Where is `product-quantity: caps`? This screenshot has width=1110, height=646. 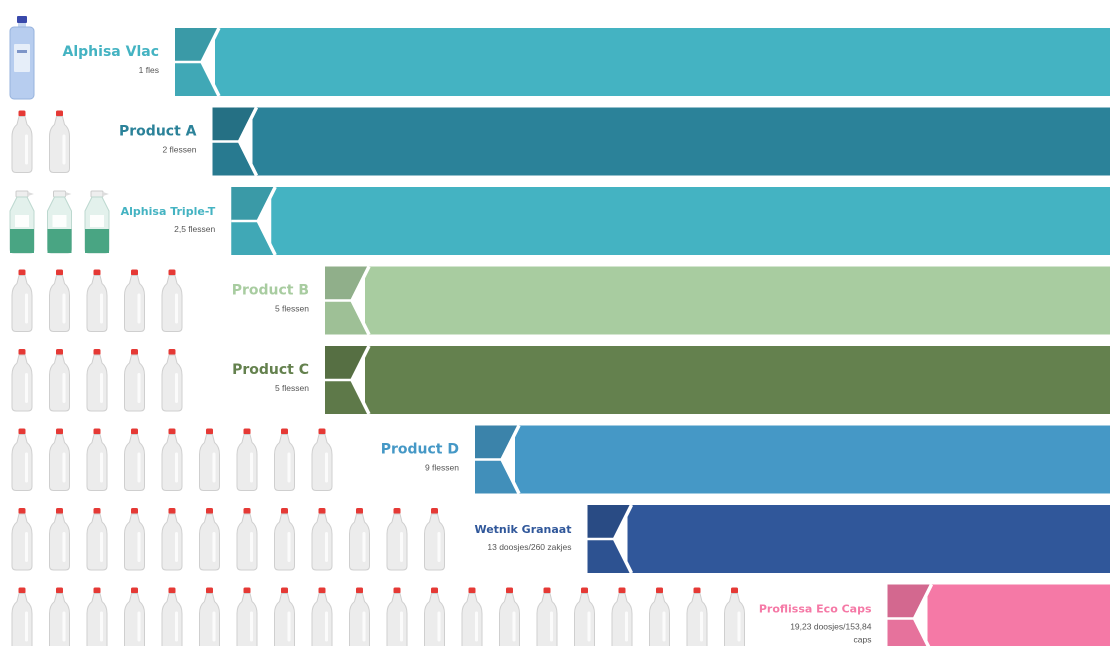 product-quantity: caps is located at coordinates (863, 640).